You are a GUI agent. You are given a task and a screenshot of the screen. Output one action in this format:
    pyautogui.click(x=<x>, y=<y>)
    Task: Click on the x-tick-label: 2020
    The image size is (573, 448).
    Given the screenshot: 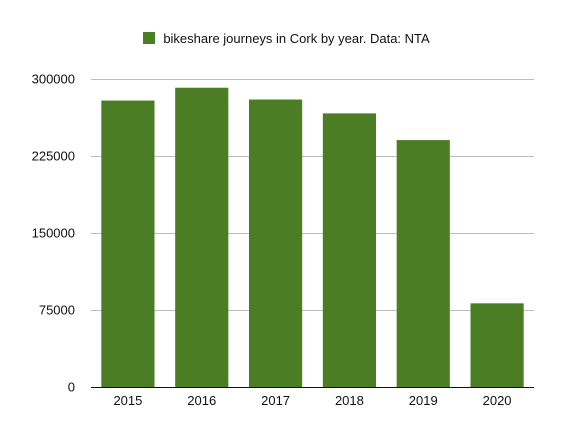 What is the action you would take?
    pyautogui.click(x=497, y=400)
    